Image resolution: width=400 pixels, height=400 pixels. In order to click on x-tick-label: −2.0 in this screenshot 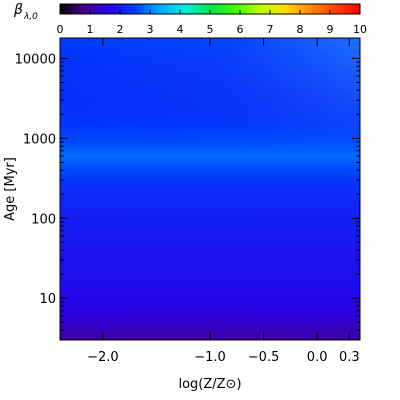, I will do `click(103, 357)`.